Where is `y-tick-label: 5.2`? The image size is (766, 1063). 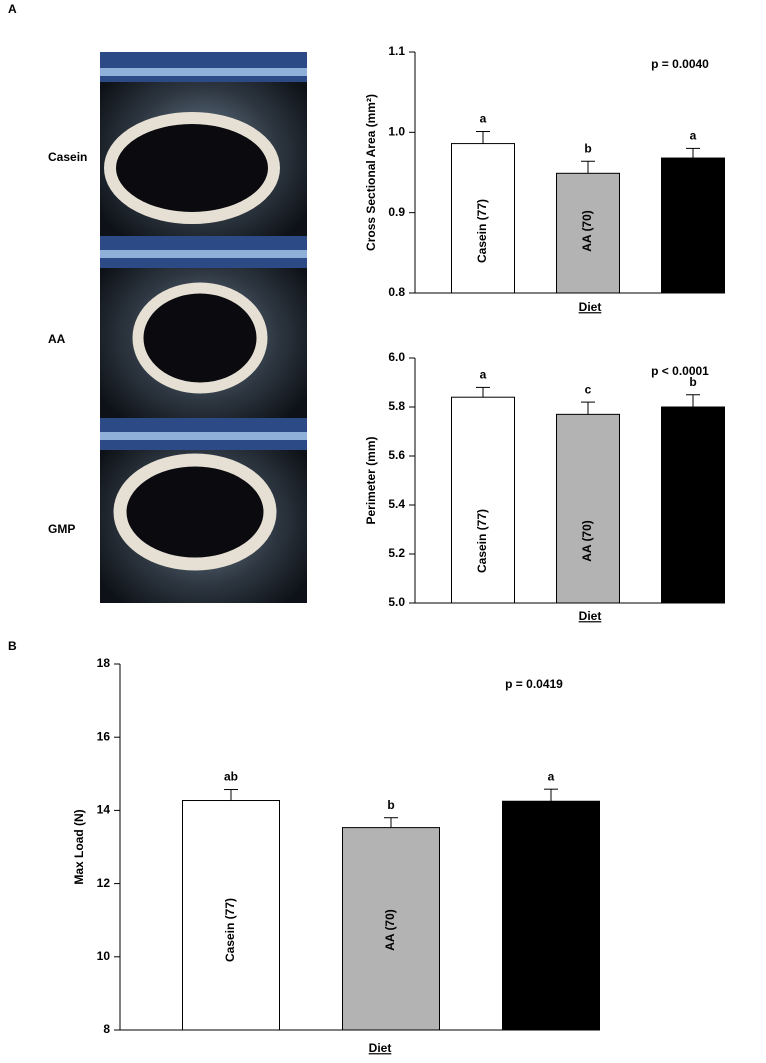
y-tick-label: 5.2 is located at coordinates (396, 553).